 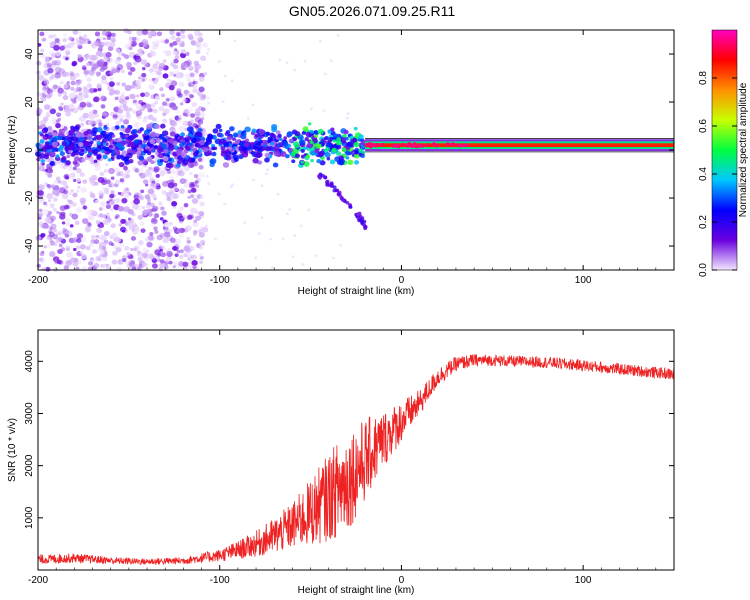 What do you see at coordinates (583, 580) in the screenshot?
I see `x-tick-label: 100` at bounding box center [583, 580].